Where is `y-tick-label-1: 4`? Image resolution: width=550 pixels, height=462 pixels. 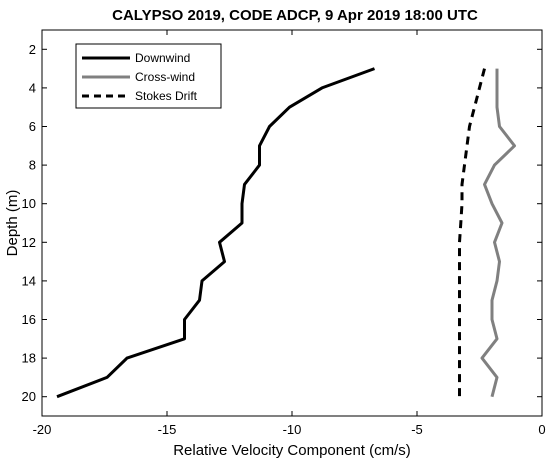 y-tick-label-1: 4 is located at coordinates (32, 87).